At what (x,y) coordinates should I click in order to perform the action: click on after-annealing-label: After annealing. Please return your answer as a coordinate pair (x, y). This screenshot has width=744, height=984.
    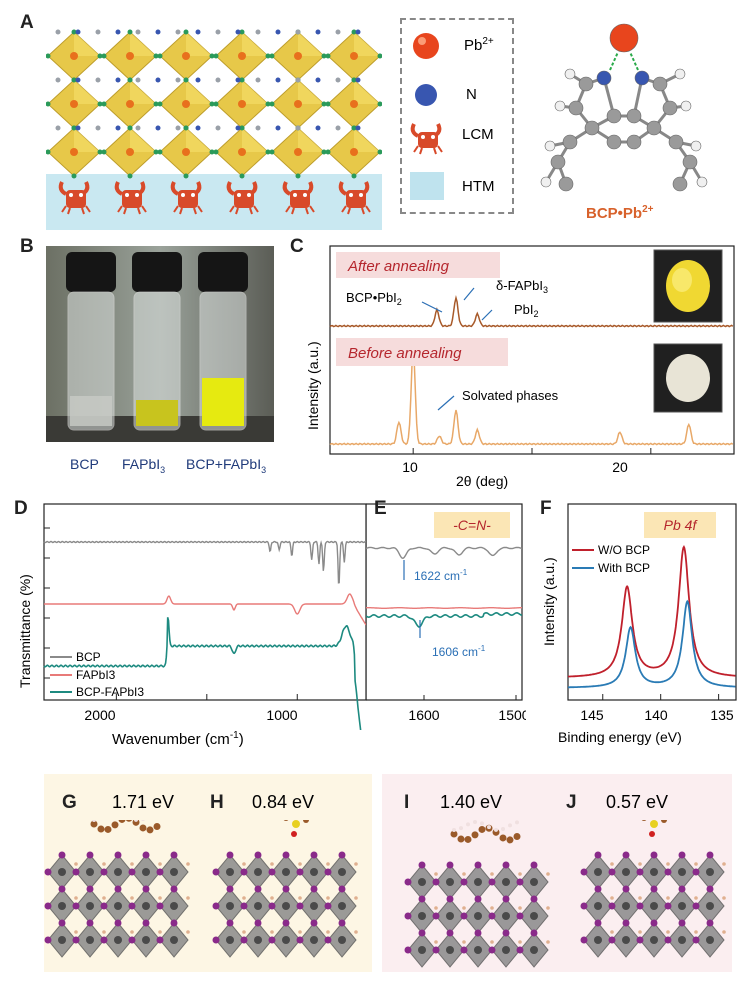
    Looking at the image, I should click on (398, 266).